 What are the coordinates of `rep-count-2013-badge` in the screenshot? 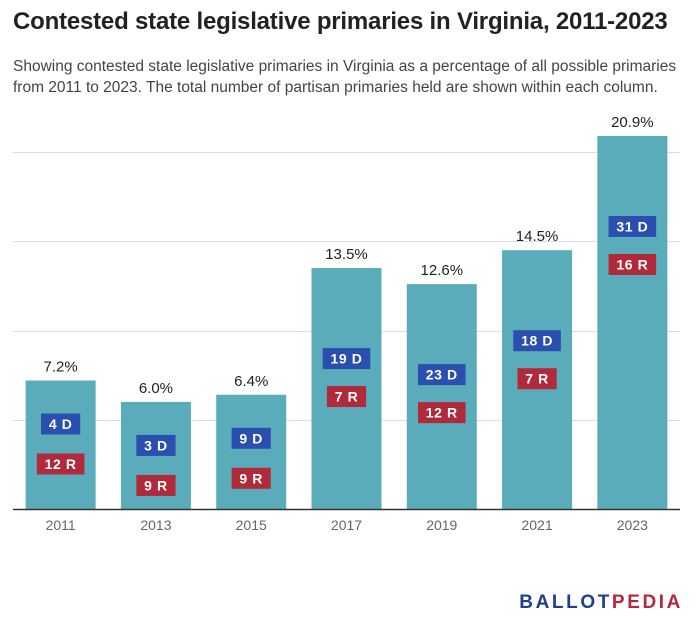 It's located at (156, 485).